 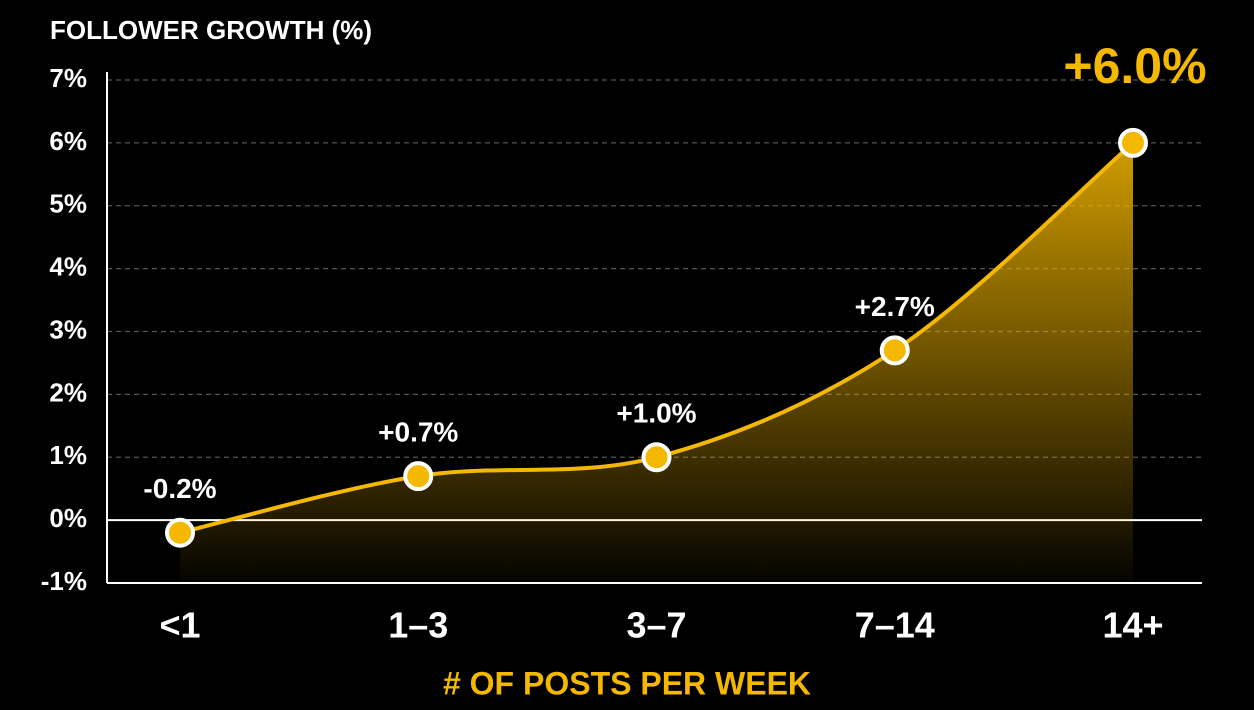 I want to click on value-label: -0.2%, so click(x=179, y=488).